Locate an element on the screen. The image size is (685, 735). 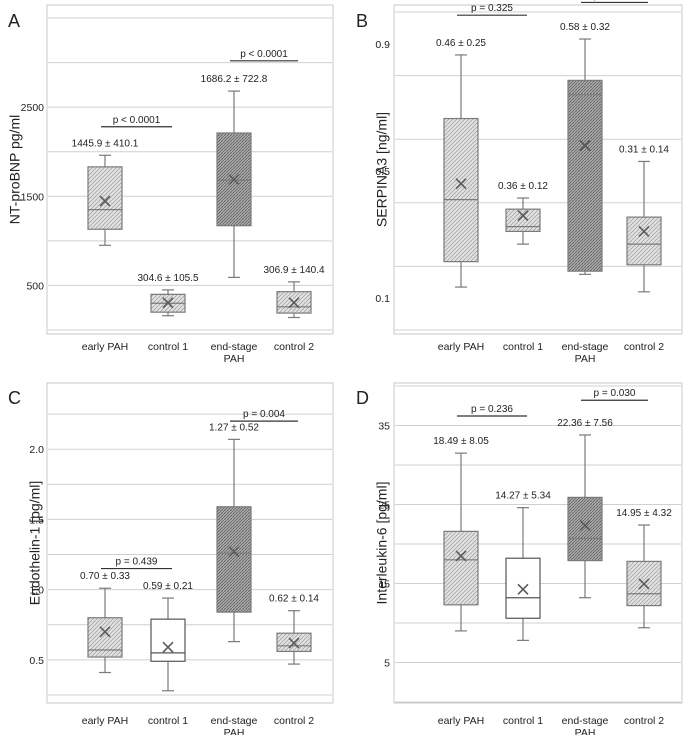
y-tick-label: 2.0 is located at coordinates (36, 450).